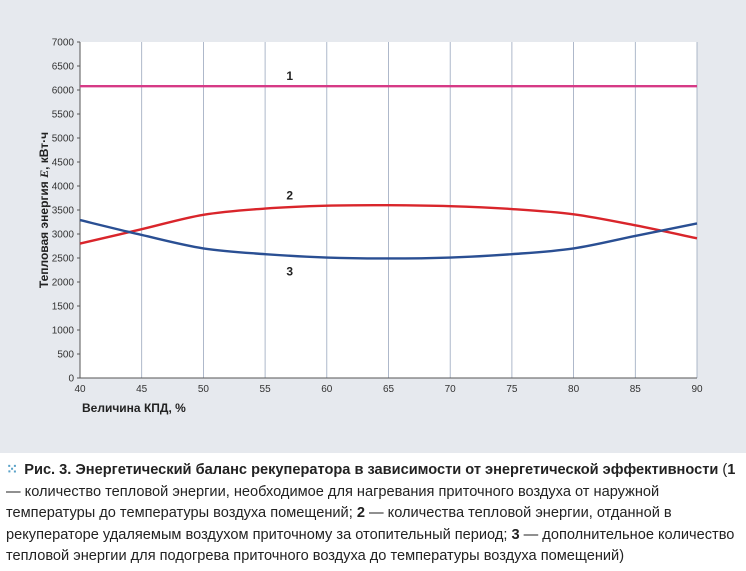  I want to click on x-tick-label: 70, so click(451, 389).